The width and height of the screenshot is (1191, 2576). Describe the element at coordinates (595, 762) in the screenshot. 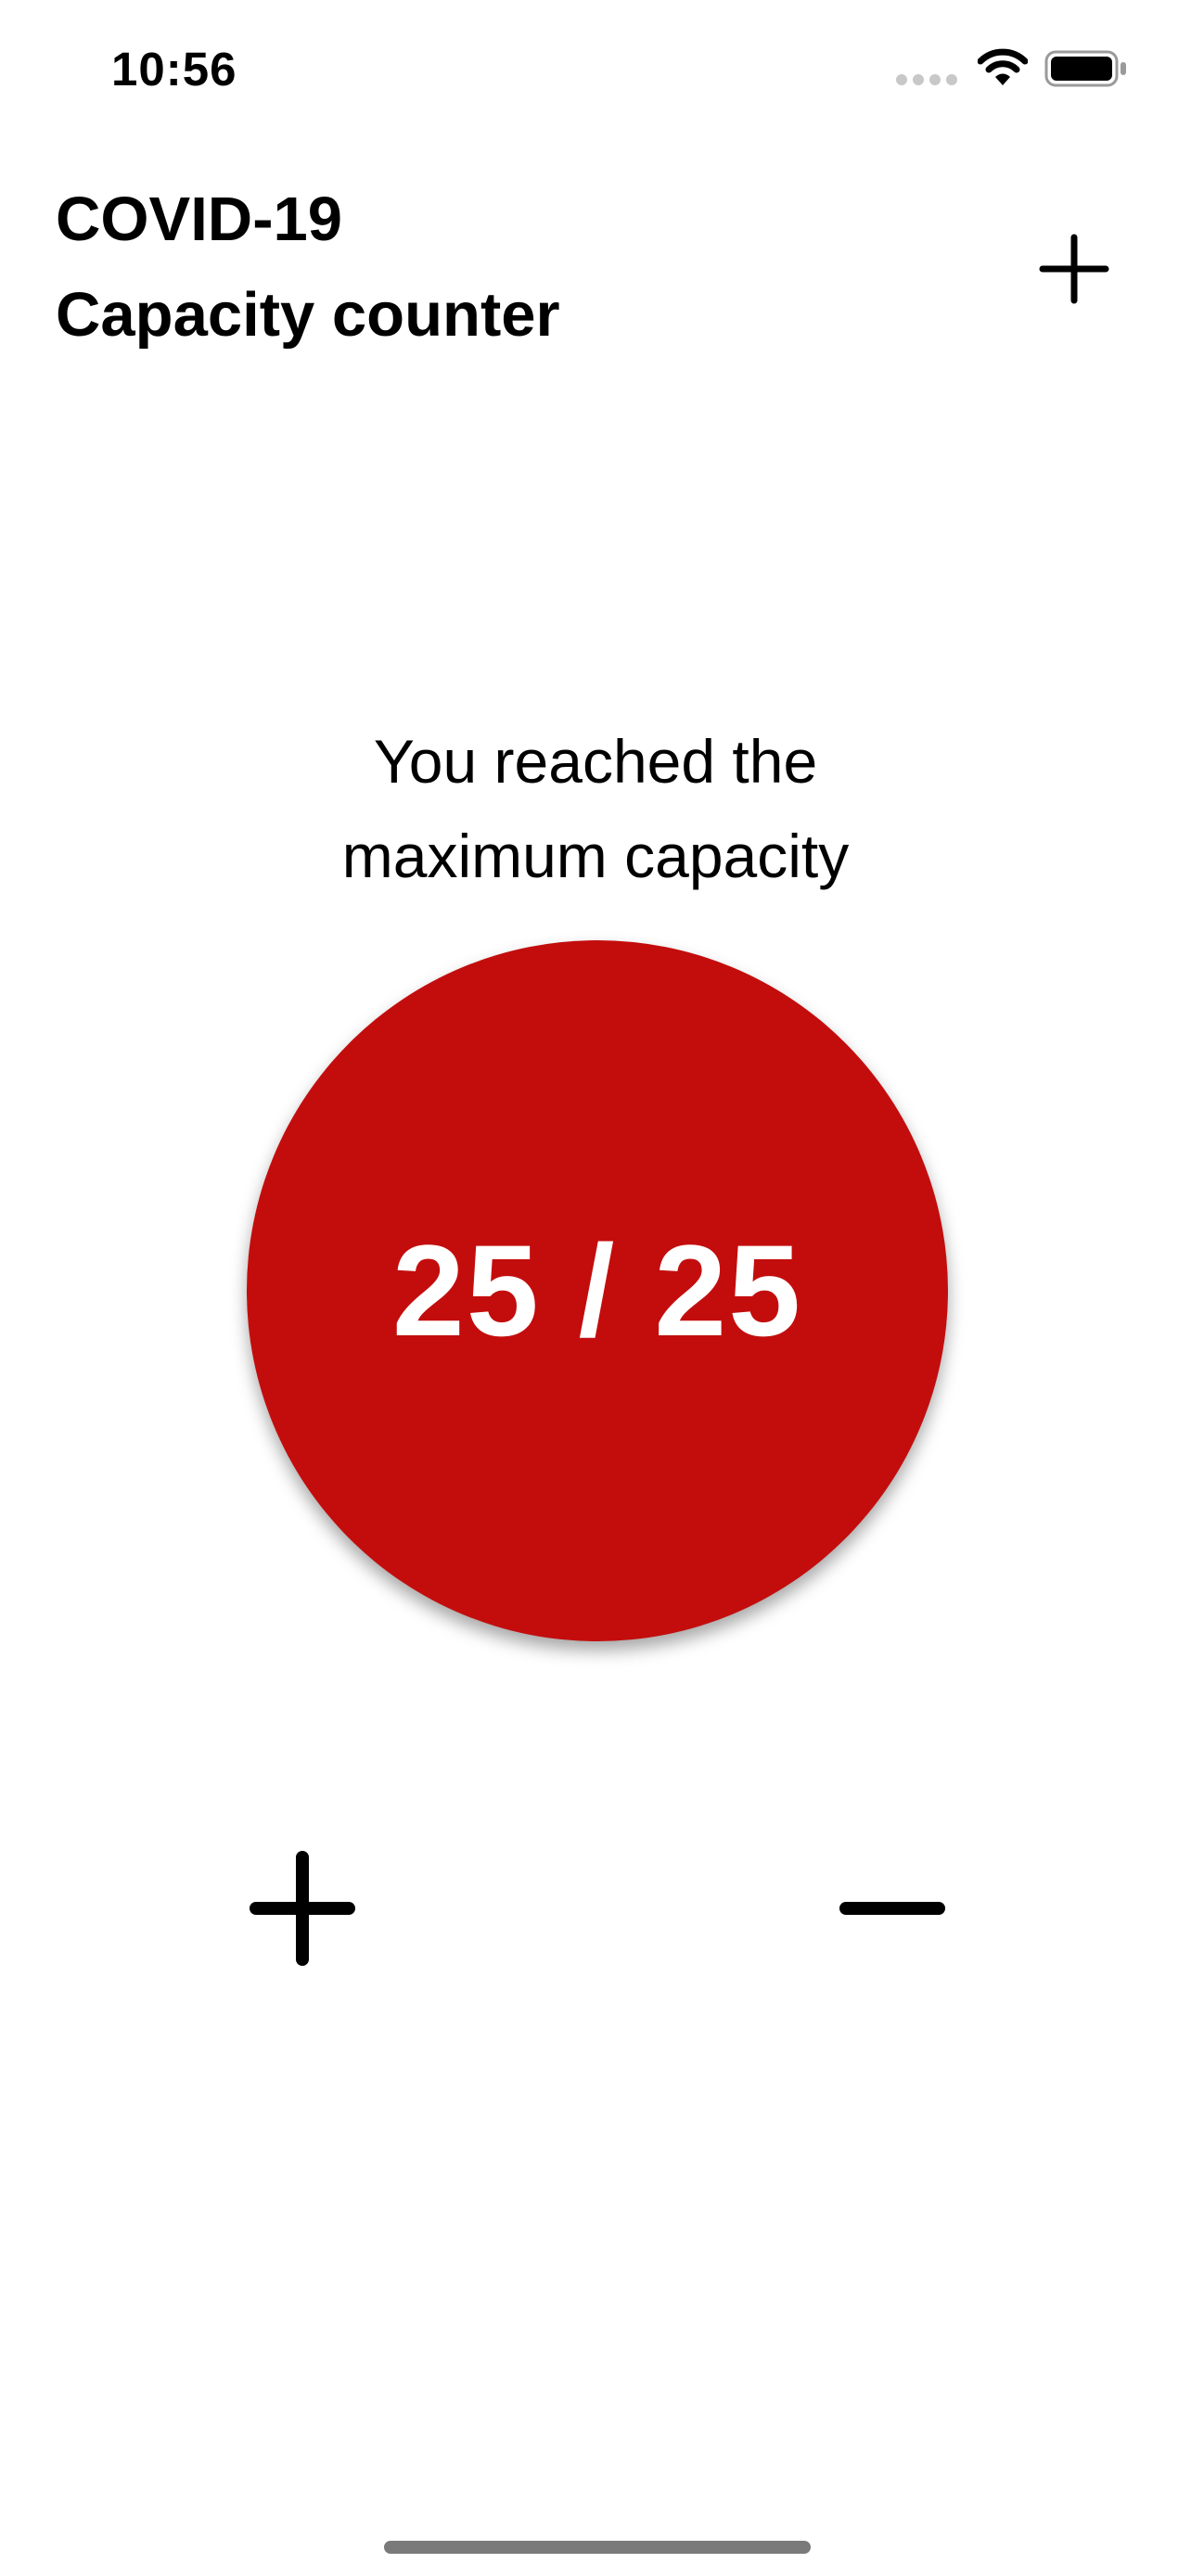

I see `capacity-message-line-1: You reached the` at that location.